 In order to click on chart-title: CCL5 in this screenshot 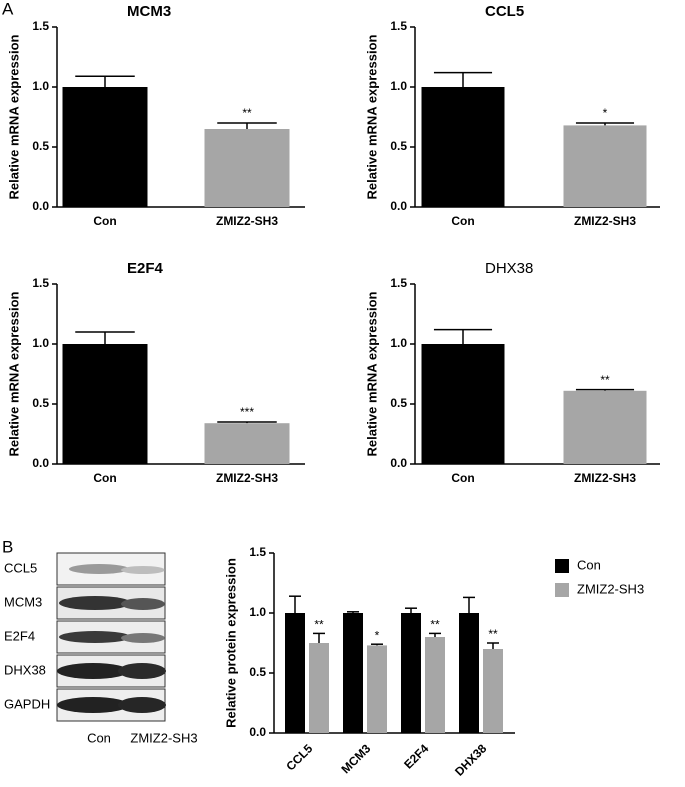, I will do `click(504, 11)`.